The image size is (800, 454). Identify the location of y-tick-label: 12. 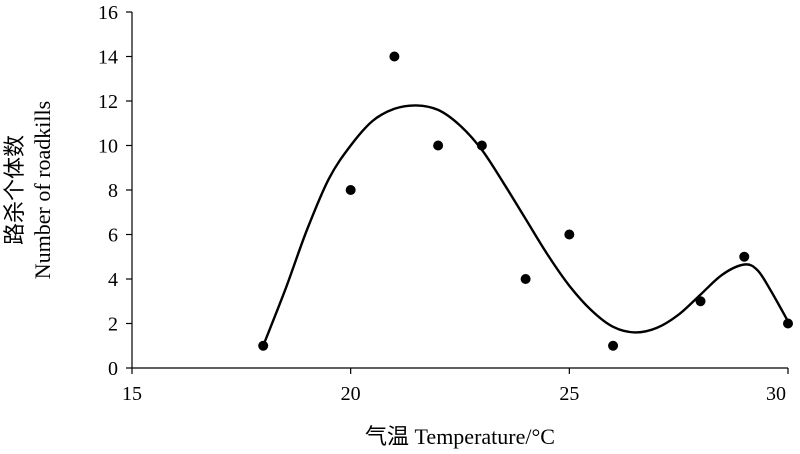
(108, 102).